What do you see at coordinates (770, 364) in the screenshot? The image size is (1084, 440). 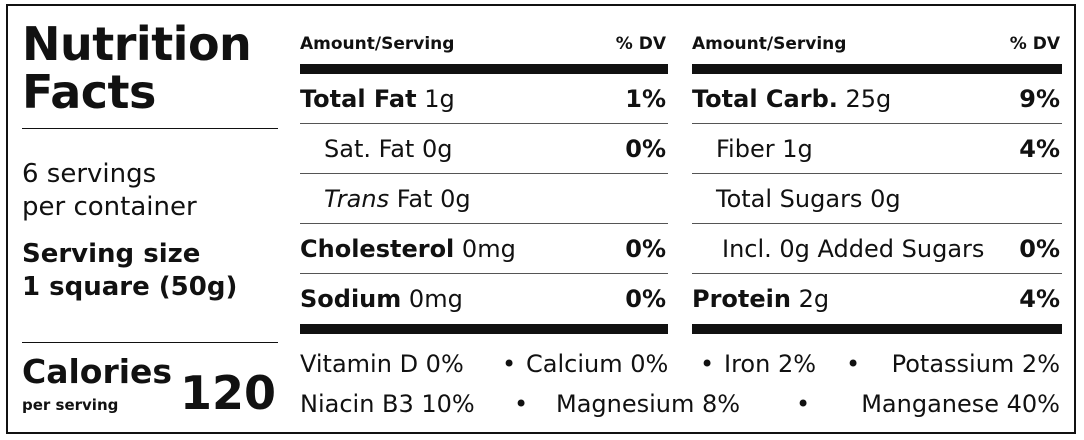 I see `iron: Iron 2%` at bounding box center [770, 364].